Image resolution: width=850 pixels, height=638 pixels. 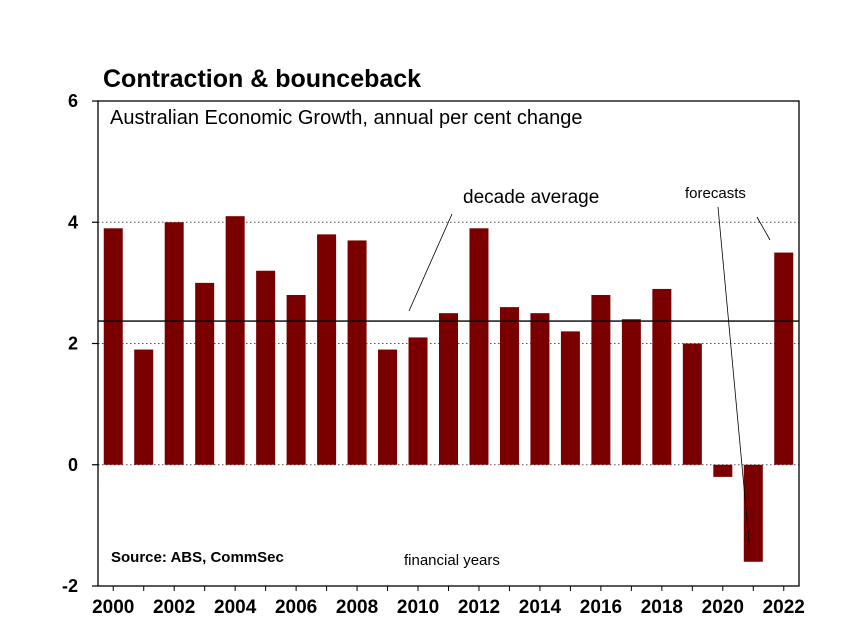 What do you see at coordinates (73, 101) in the screenshot?
I see `y-tick-label: 6` at bounding box center [73, 101].